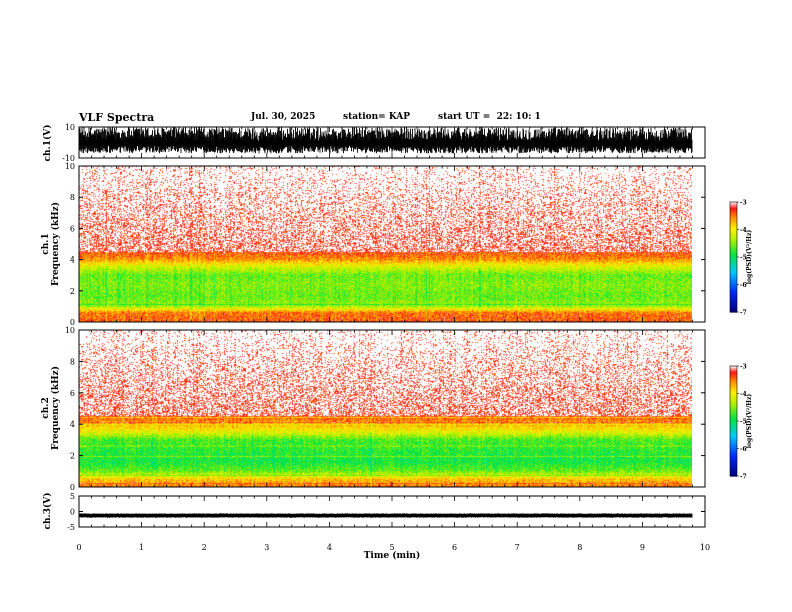 Image resolution: width=792 pixels, height=612 pixels. What do you see at coordinates (392, 555) in the screenshot?
I see `x-axis-label: Time (min)` at bounding box center [392, 555].